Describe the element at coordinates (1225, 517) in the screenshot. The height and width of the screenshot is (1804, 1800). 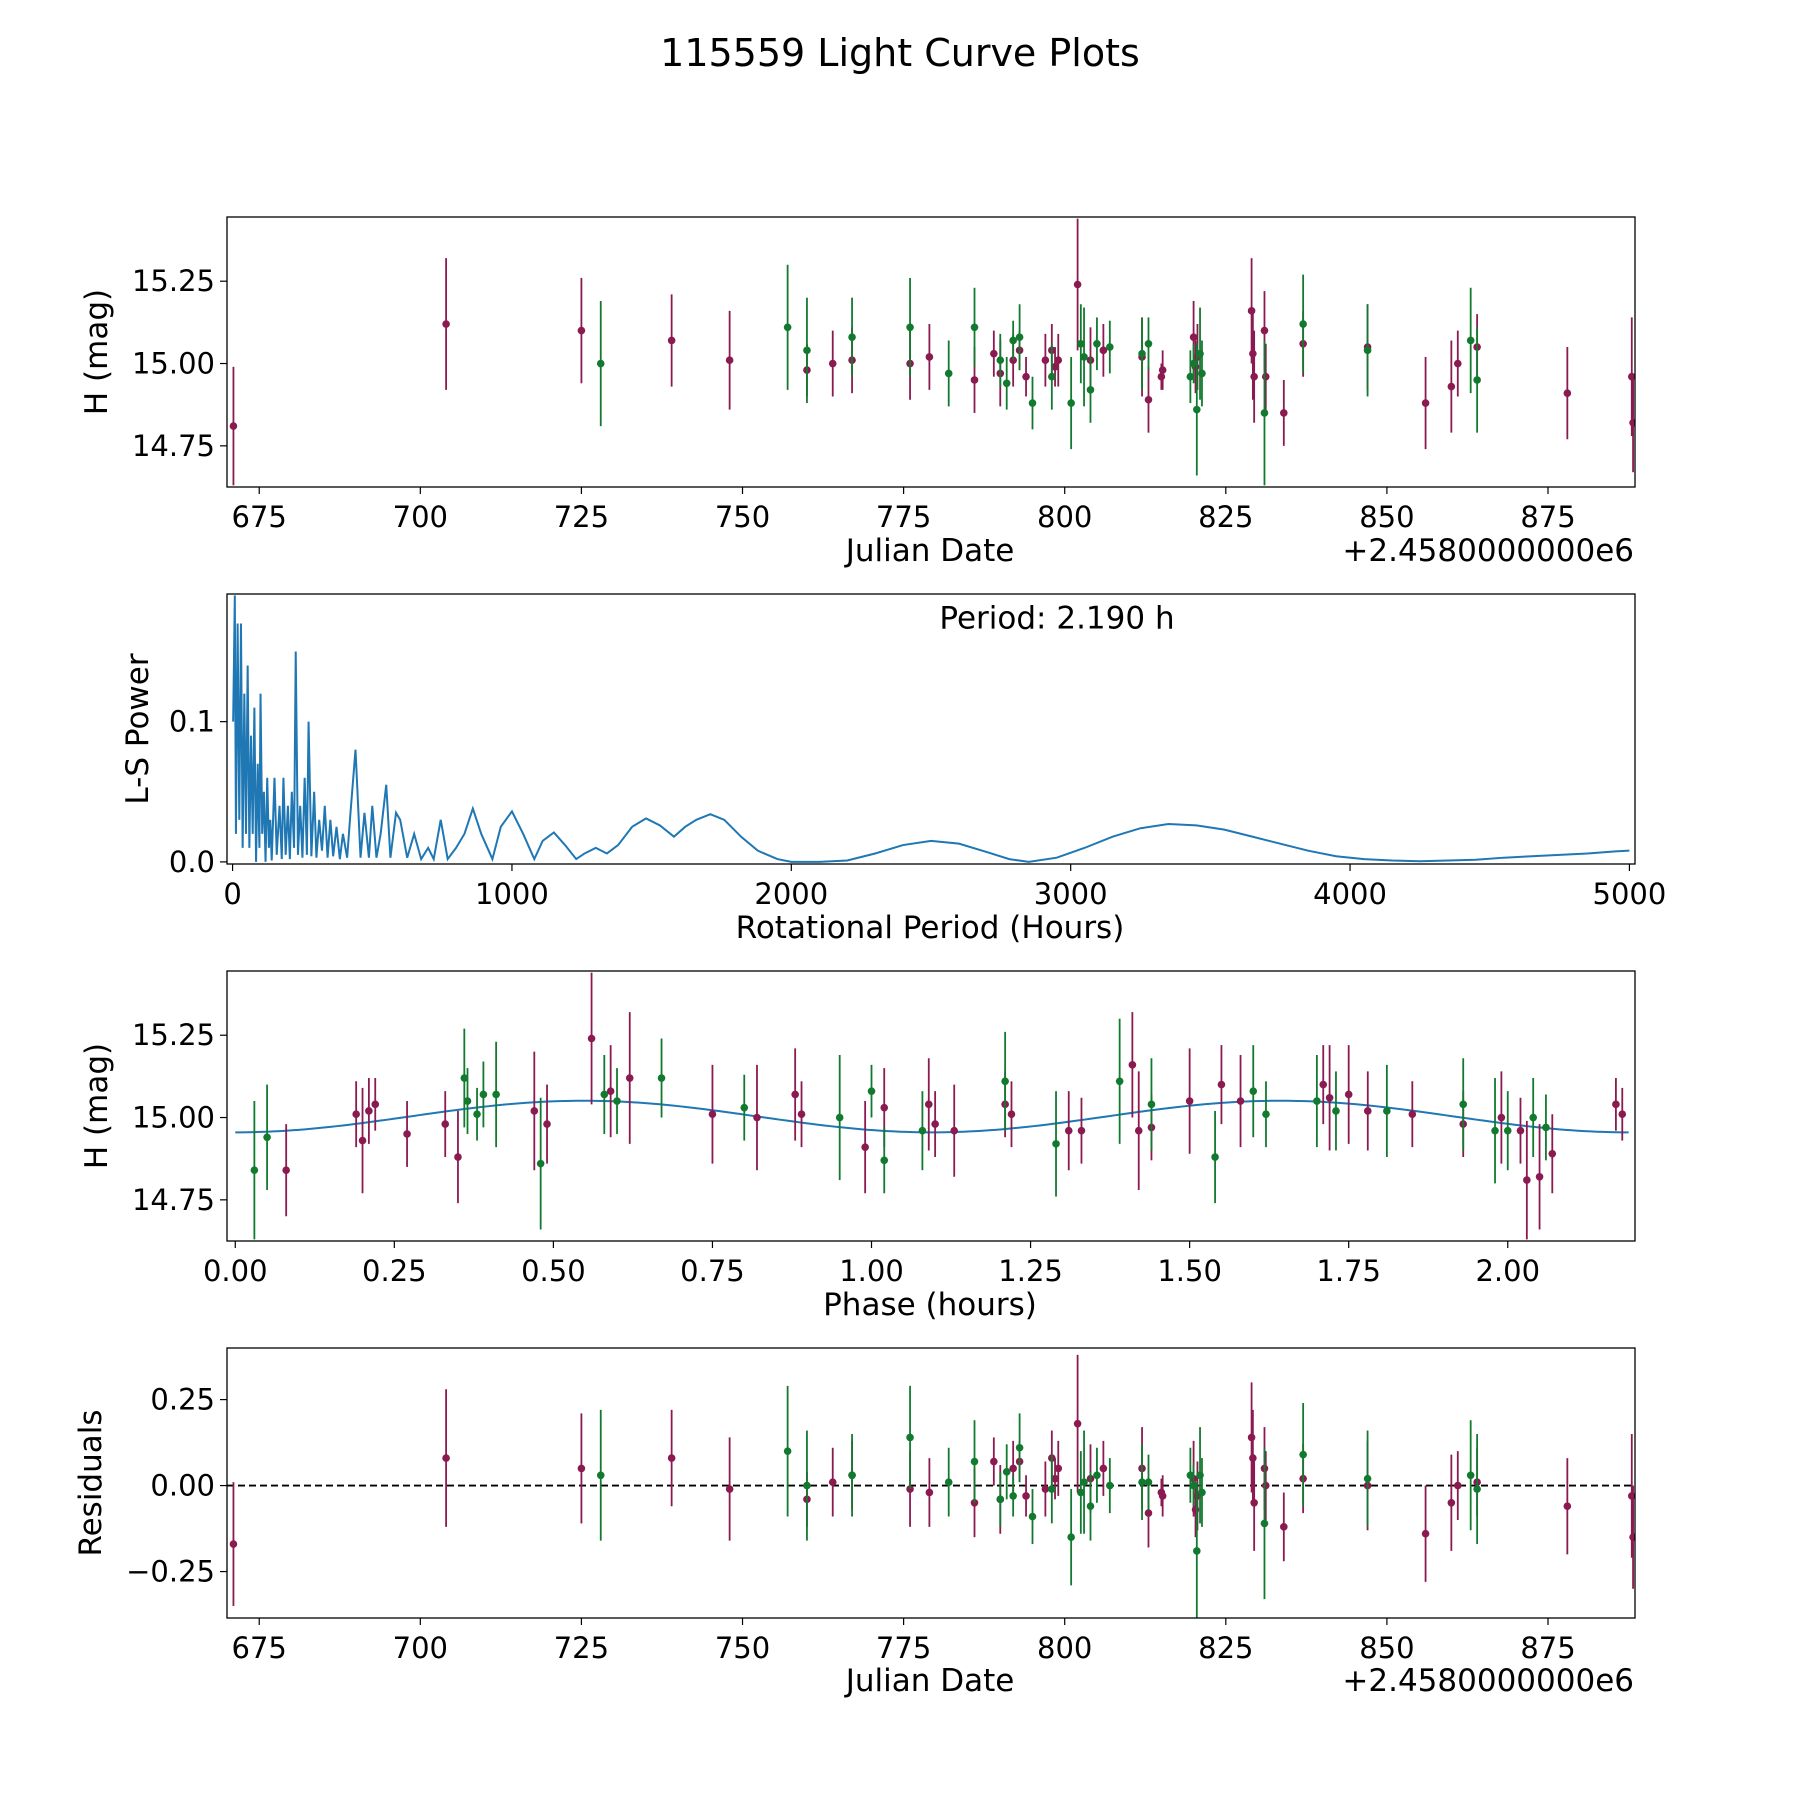
I see `lightcurve-xtick-label: 825` at that location.